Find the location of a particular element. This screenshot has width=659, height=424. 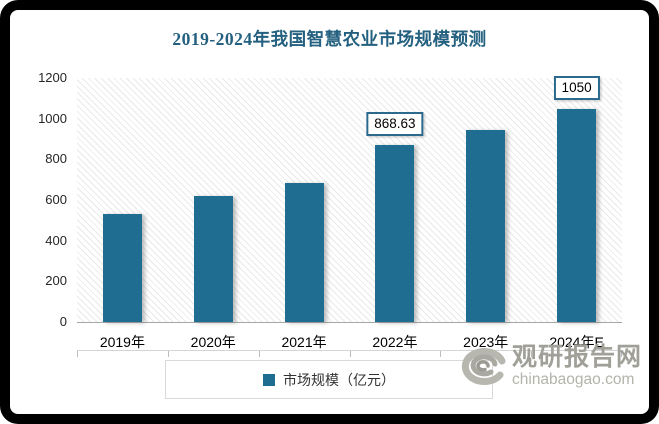

y-tick-label: 200 is located at coordinates (56, 281).